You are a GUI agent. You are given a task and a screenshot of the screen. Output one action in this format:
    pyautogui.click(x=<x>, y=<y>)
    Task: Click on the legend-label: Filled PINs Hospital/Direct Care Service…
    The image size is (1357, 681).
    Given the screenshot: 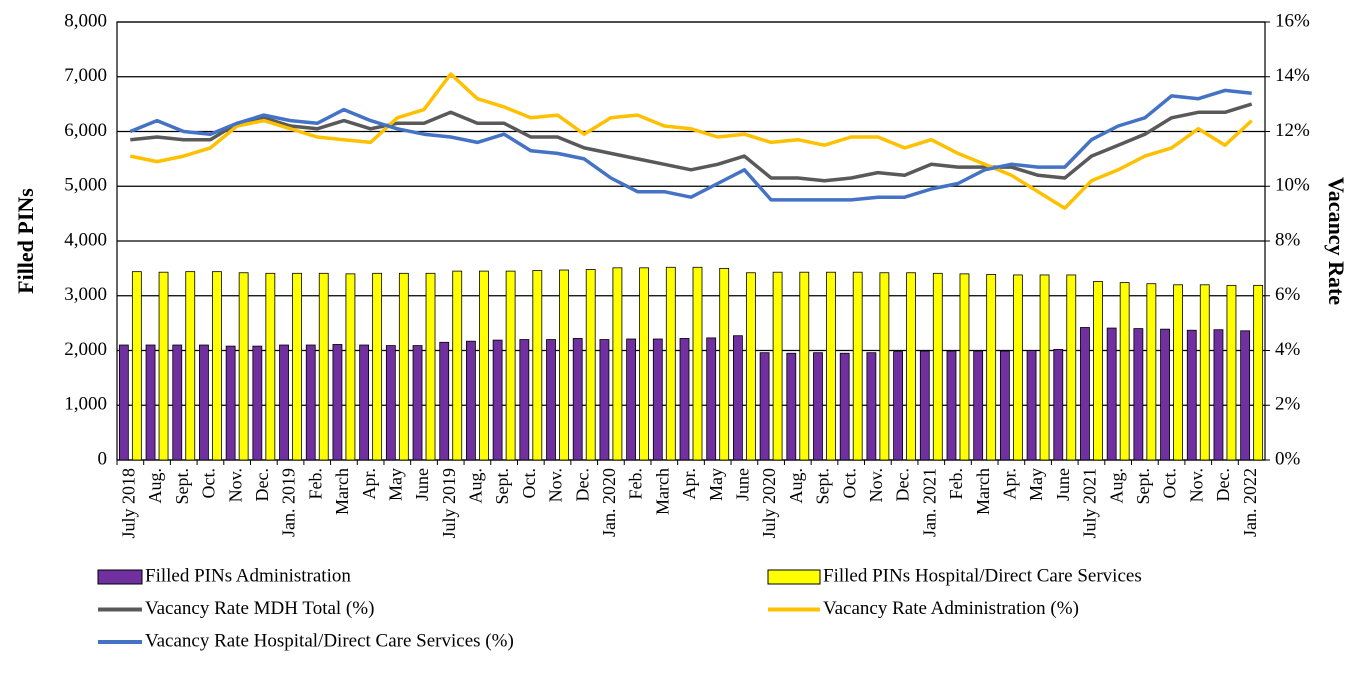 What is the action you would take?
    pyautogui.click(x=982, y=575)
    